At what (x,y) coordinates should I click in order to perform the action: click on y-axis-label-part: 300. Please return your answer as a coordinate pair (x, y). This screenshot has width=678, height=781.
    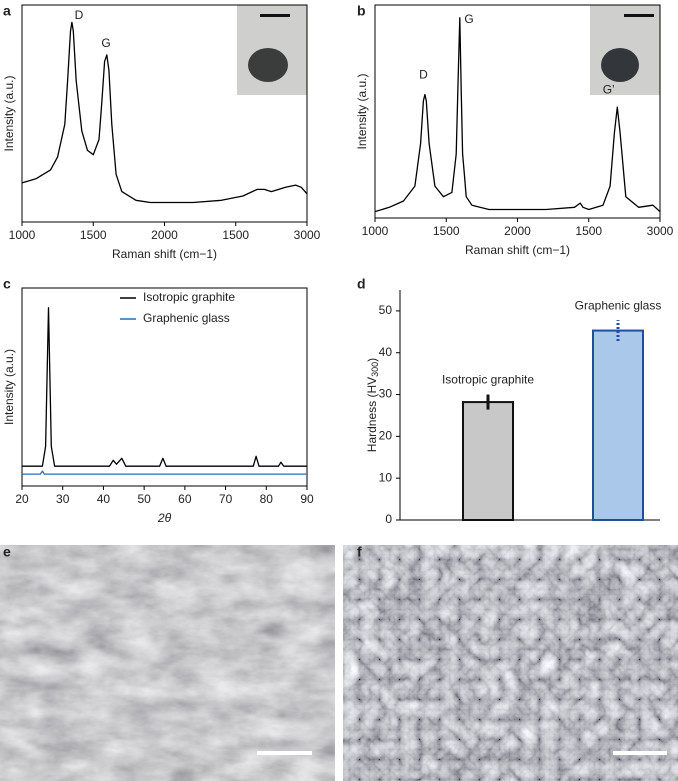
    Looking at the image, I should click on (375, 369).